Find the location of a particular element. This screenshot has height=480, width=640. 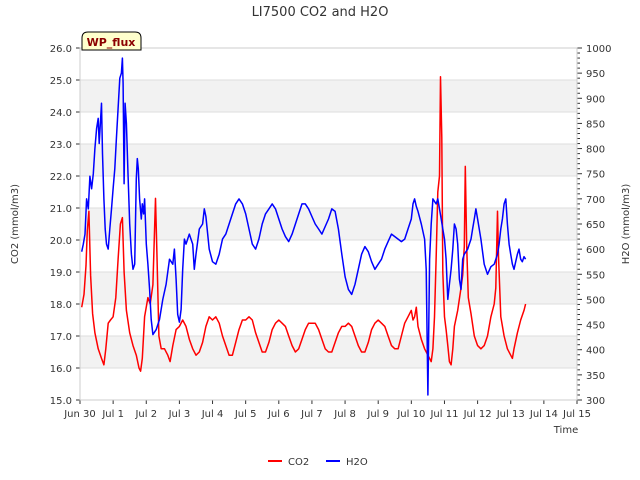

y-right-tick-label: 500 is located at coordinates (595, 300).